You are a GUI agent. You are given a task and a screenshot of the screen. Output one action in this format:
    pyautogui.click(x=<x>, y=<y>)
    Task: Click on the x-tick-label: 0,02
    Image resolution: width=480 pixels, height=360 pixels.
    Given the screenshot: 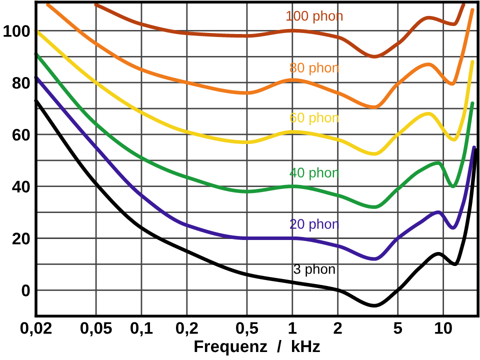 What is the action you would take?
    pyautogui.click(x=36, y=329)
    